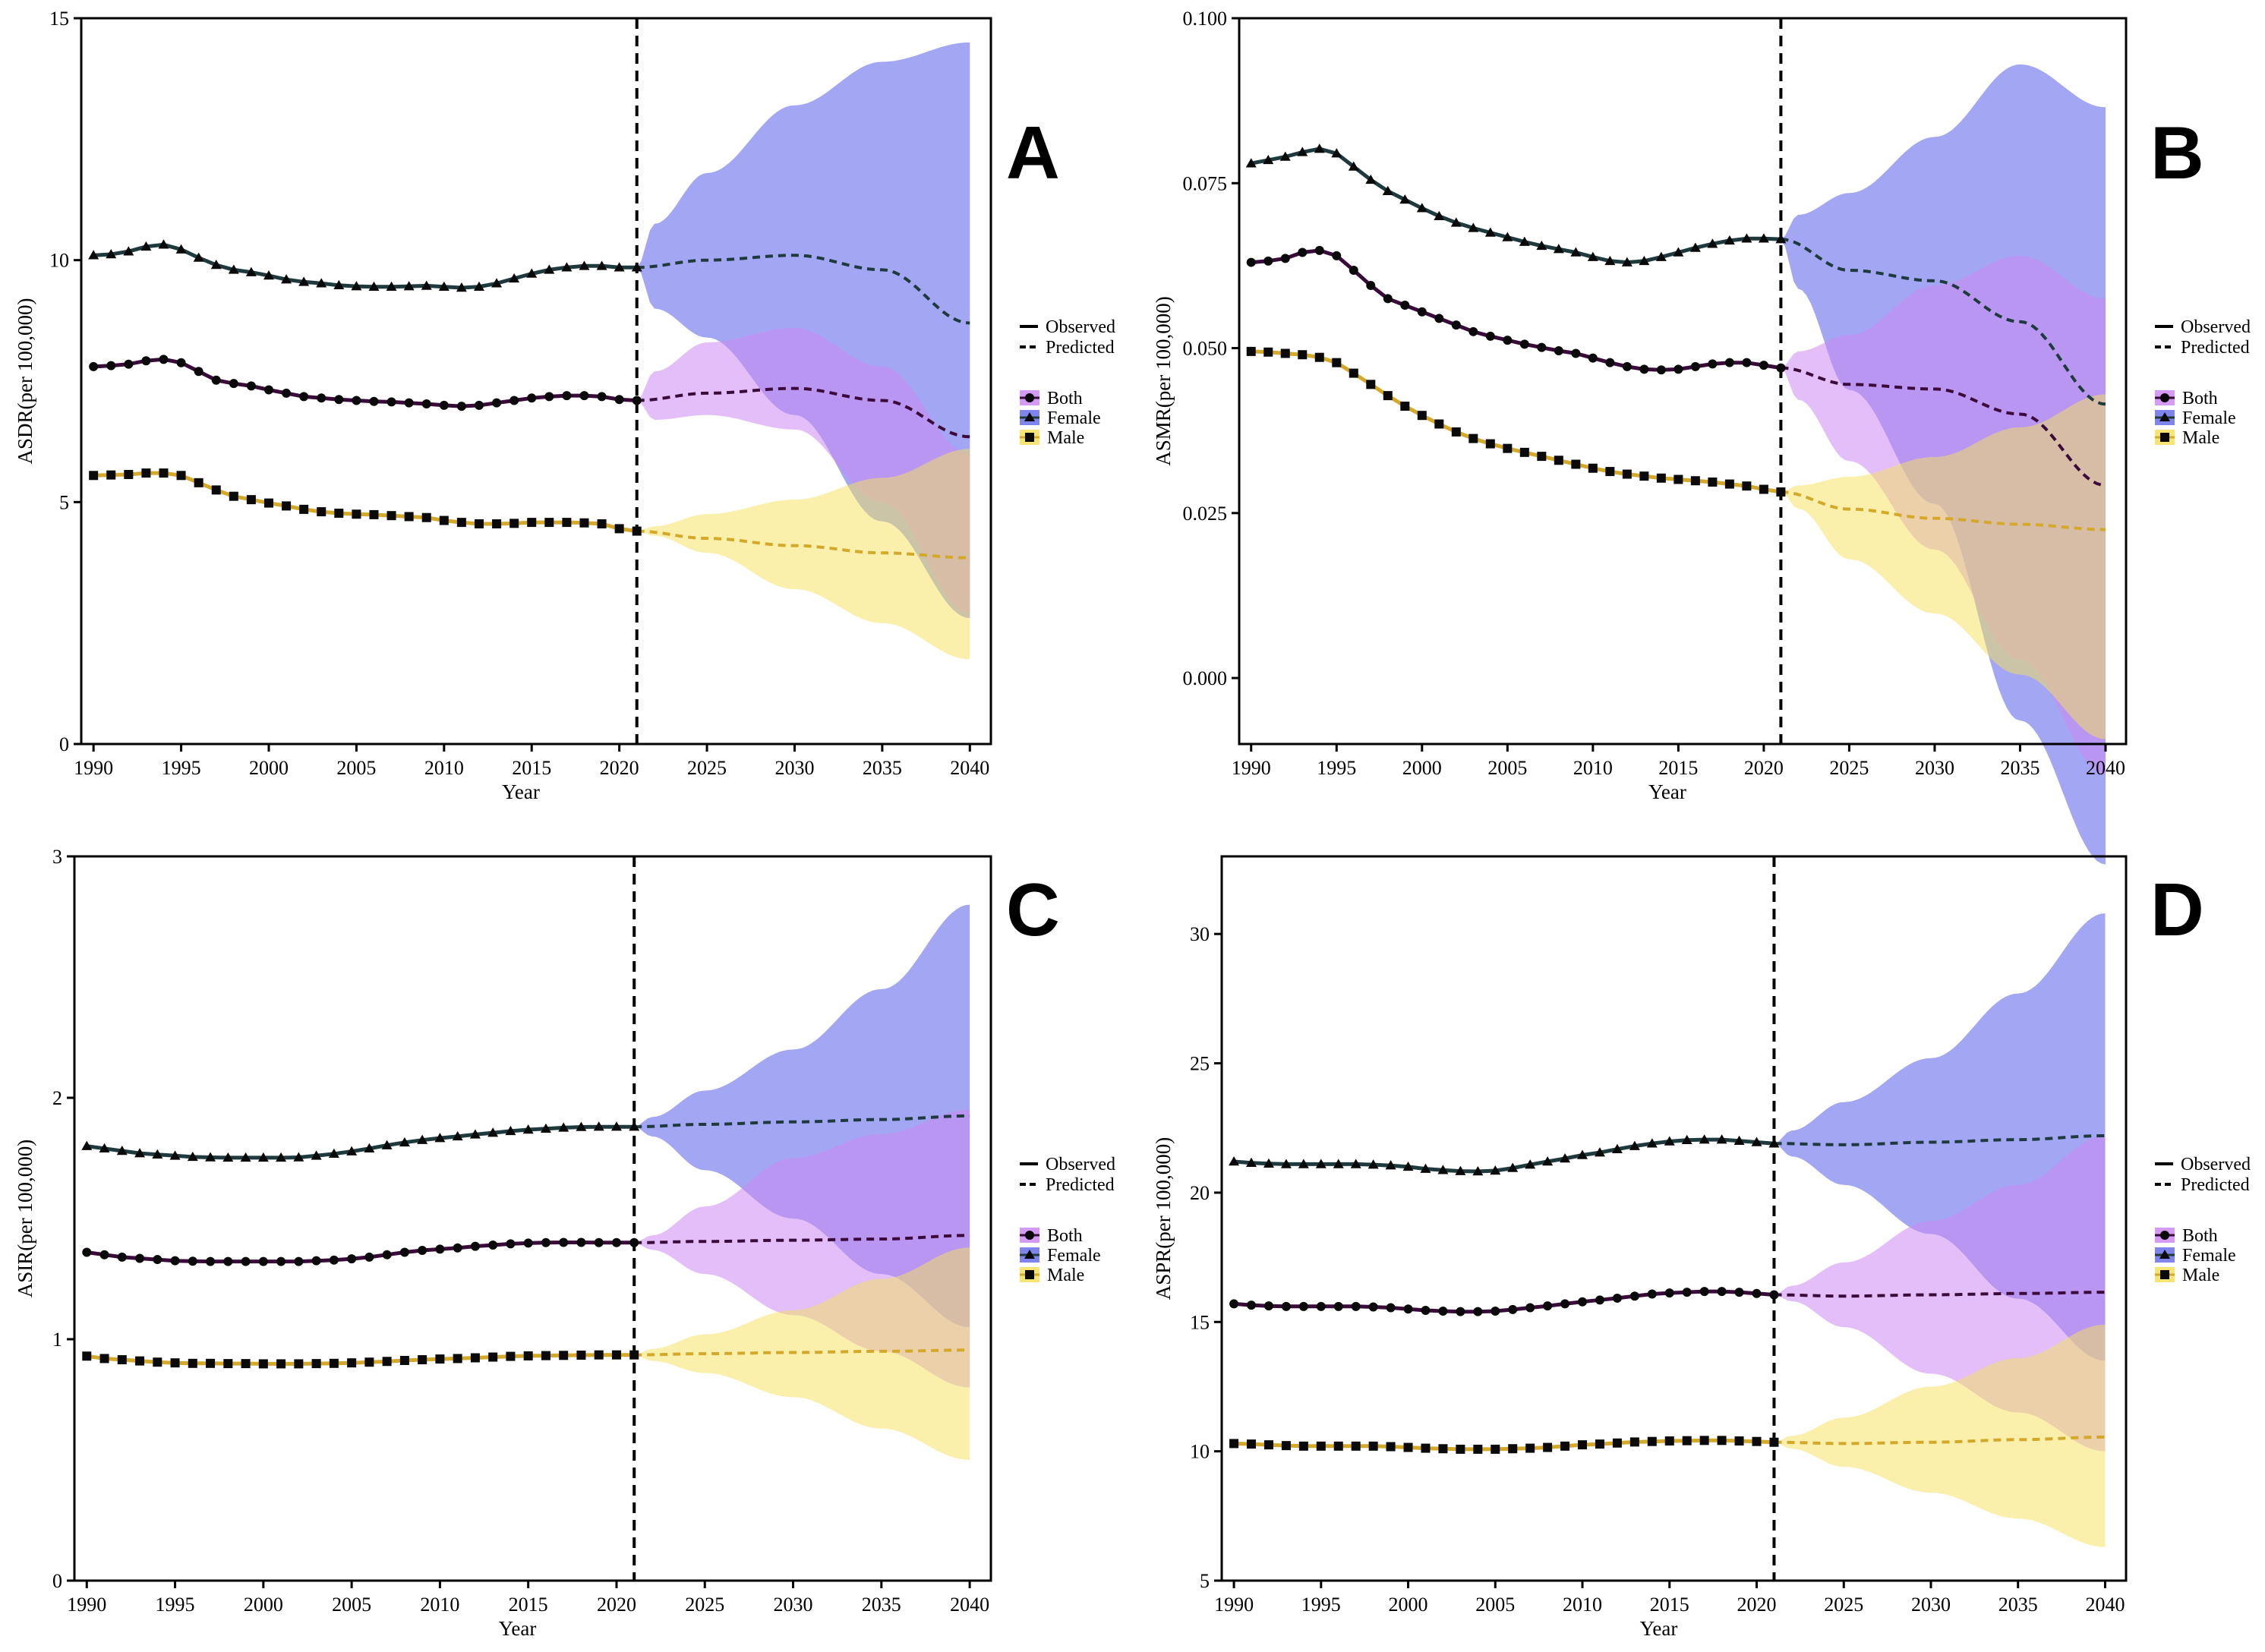  I want to click on x-tick-label: 1995, so click(175, 1605).